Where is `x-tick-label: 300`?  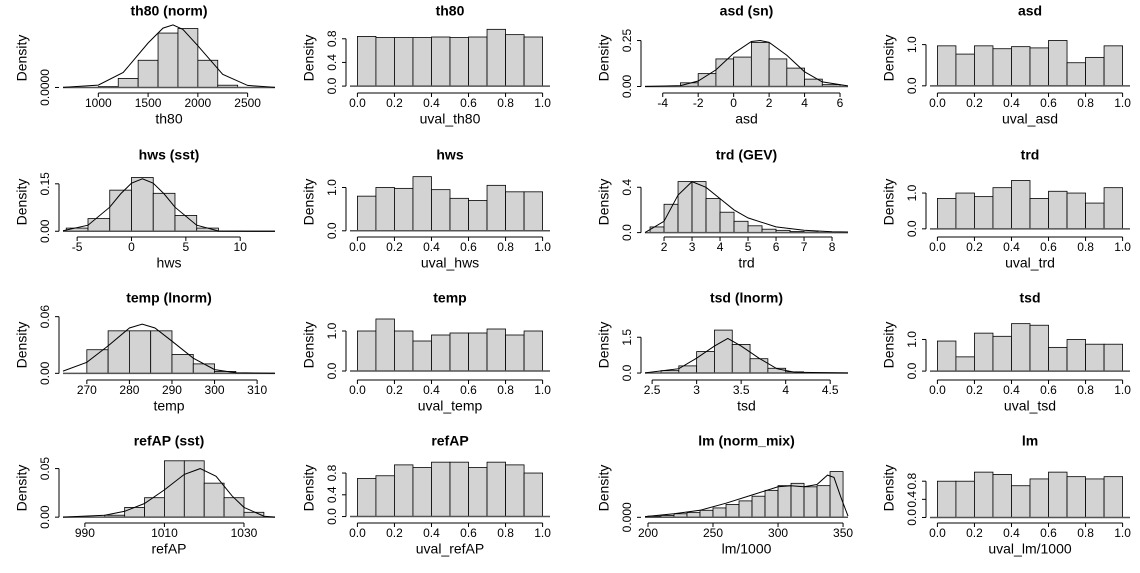 x-tick-label: 300 is located at coordinates (215, 390).